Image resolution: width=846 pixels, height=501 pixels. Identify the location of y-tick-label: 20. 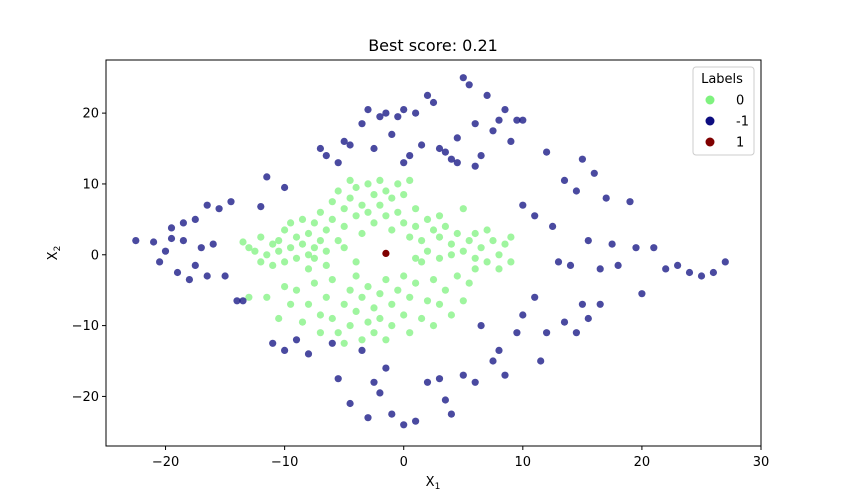
(90, 114).